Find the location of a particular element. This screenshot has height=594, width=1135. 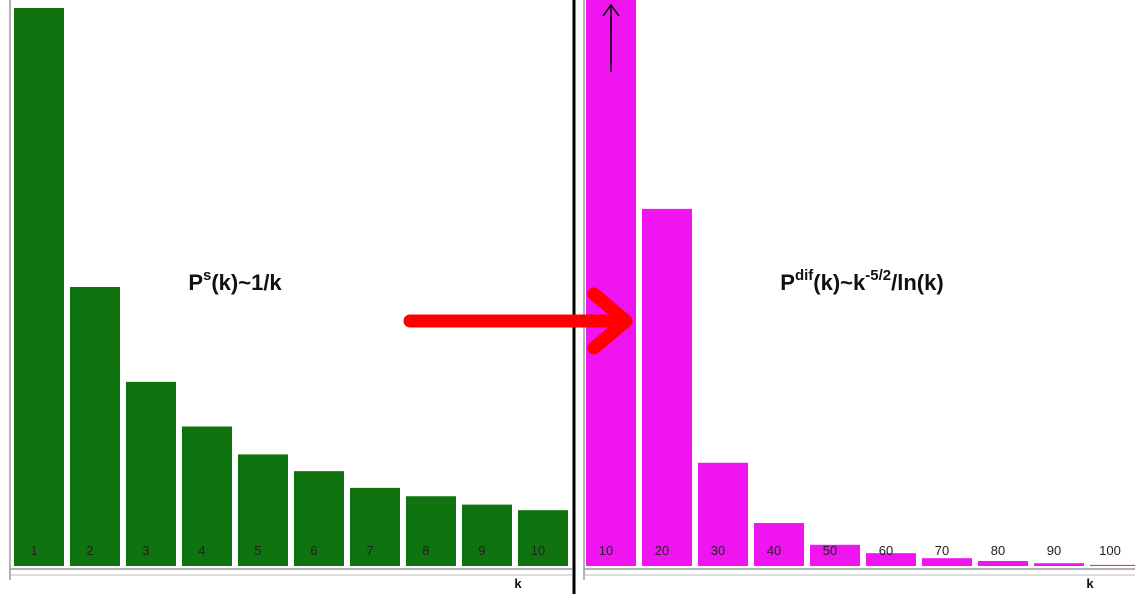

x-tick-label: 4 is located at coordinates (201, 550).